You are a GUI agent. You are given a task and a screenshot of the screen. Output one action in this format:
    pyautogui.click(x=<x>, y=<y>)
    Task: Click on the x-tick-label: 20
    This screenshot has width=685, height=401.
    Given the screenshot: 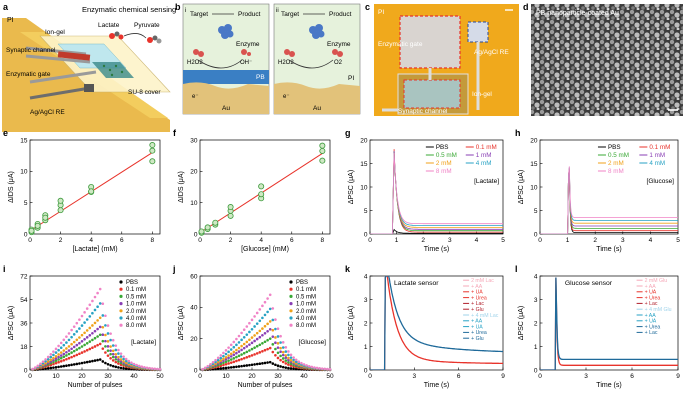 What is the action you would take?
    pyautogui.click(x=252, y=376)
    